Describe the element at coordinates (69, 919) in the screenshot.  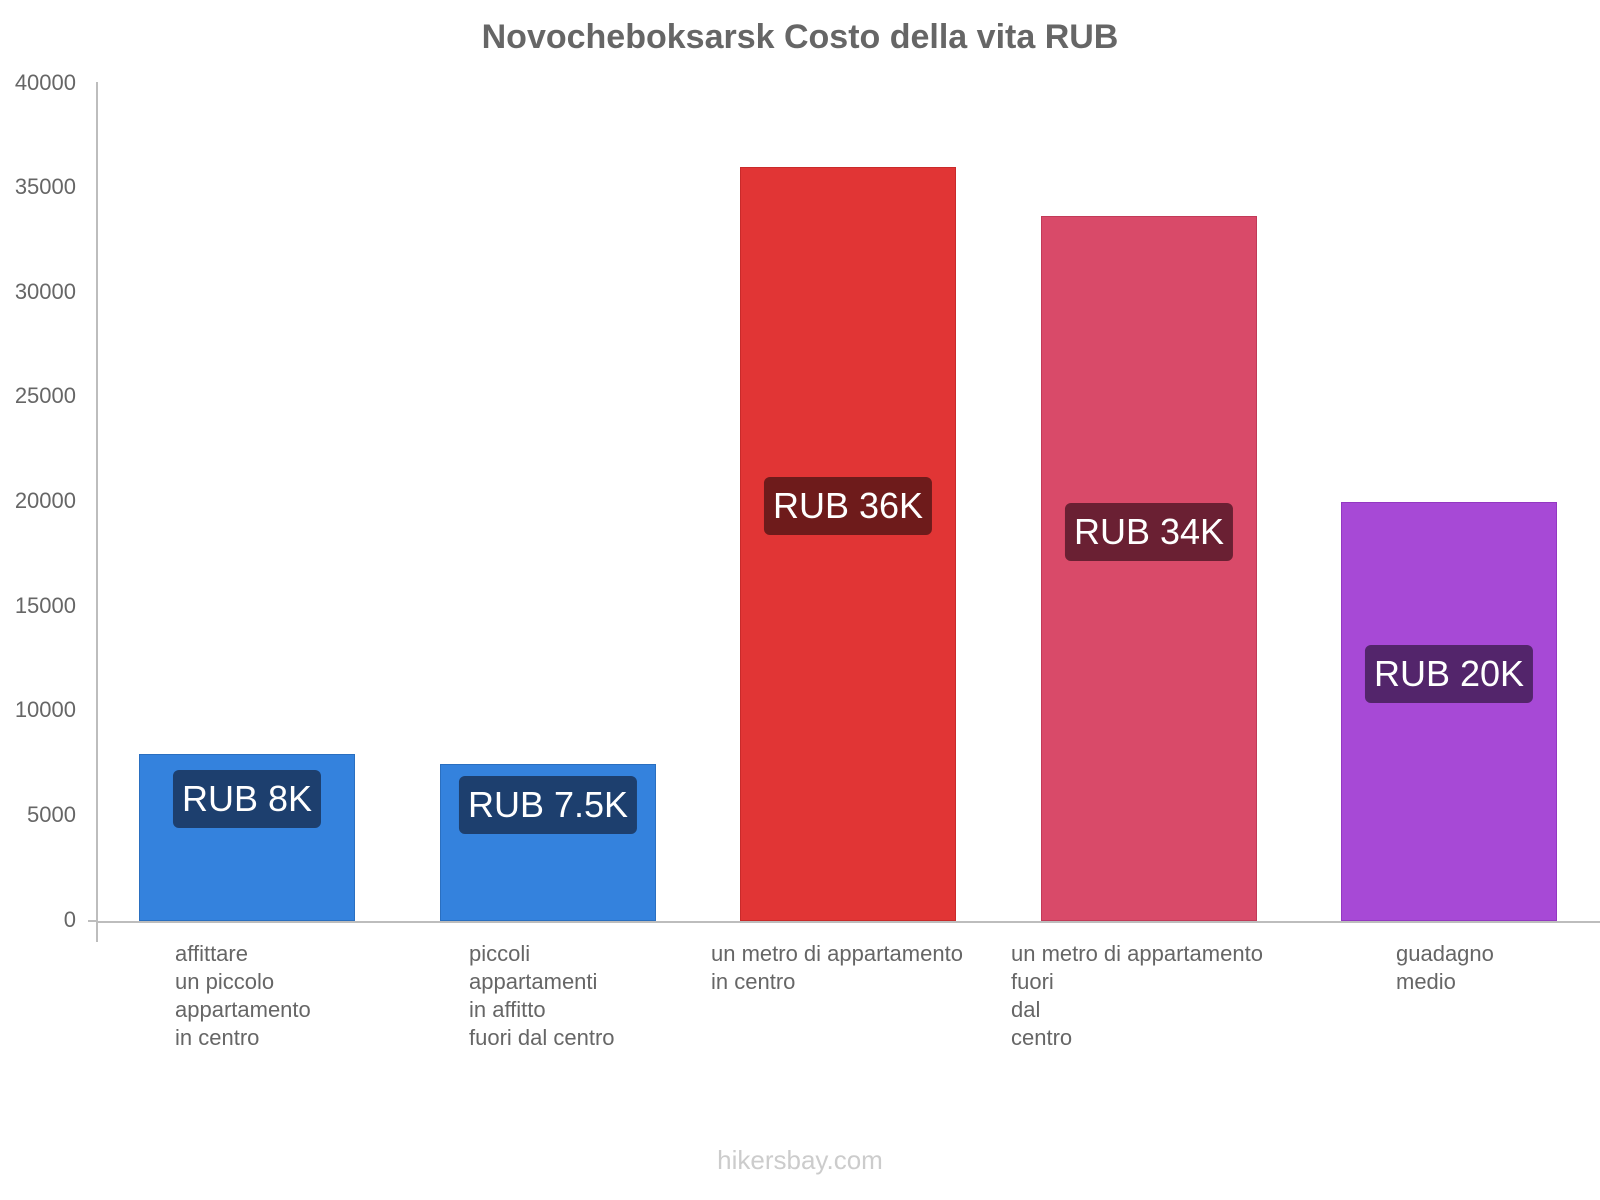
I see `y-tick-label: 0` at that location.